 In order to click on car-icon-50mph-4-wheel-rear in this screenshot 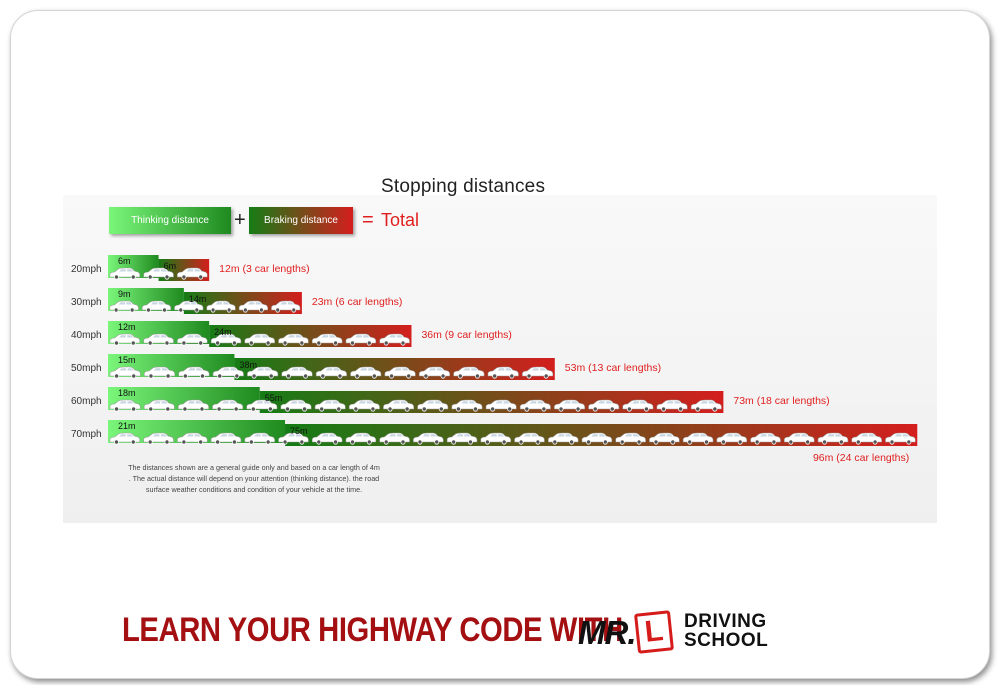, I will do `click(237, 376)`.